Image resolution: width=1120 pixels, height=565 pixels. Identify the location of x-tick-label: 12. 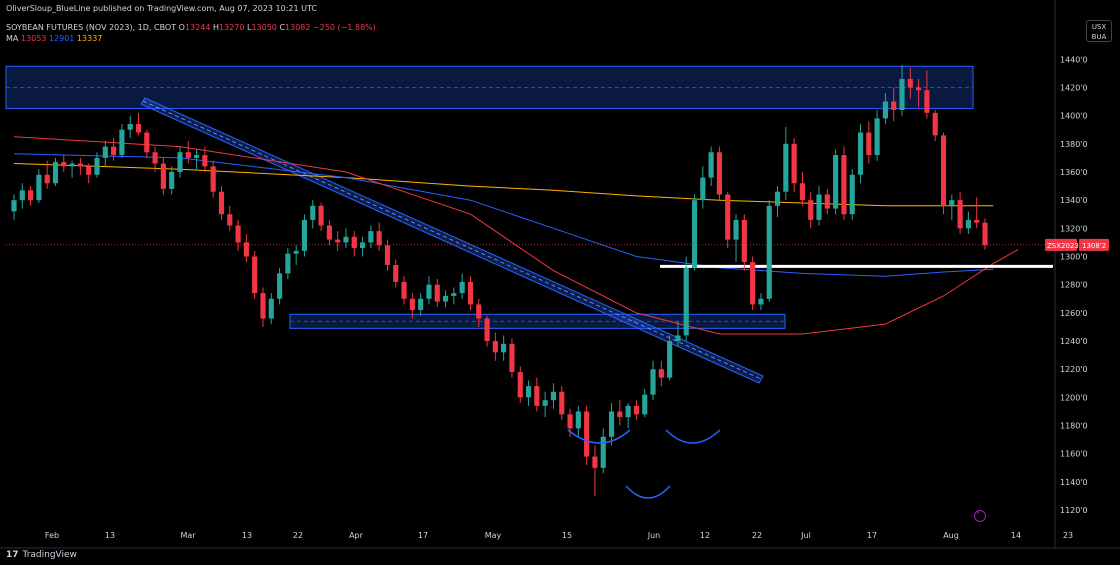
(705, 535).